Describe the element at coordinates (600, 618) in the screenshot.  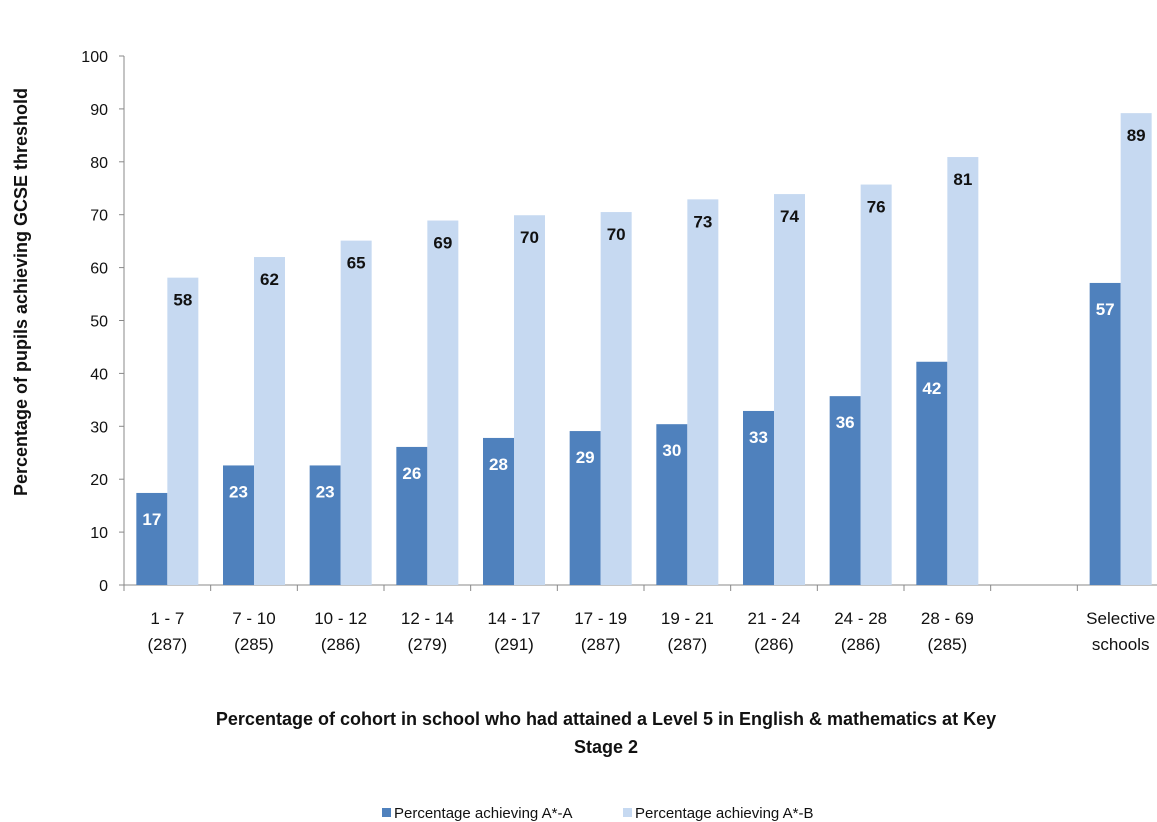
I see `x-tick-label: 17 - 19` at that location.